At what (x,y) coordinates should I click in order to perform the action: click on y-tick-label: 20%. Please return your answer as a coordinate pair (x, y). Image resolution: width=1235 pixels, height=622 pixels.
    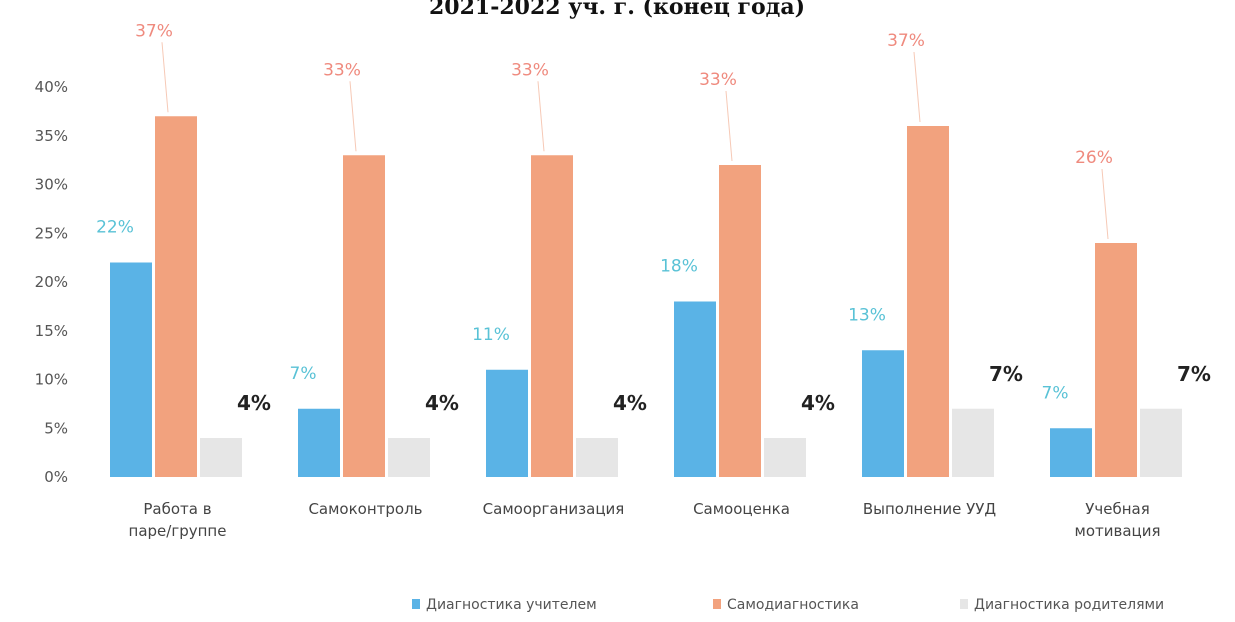
    Looking at the image, I should click on (51, 282).